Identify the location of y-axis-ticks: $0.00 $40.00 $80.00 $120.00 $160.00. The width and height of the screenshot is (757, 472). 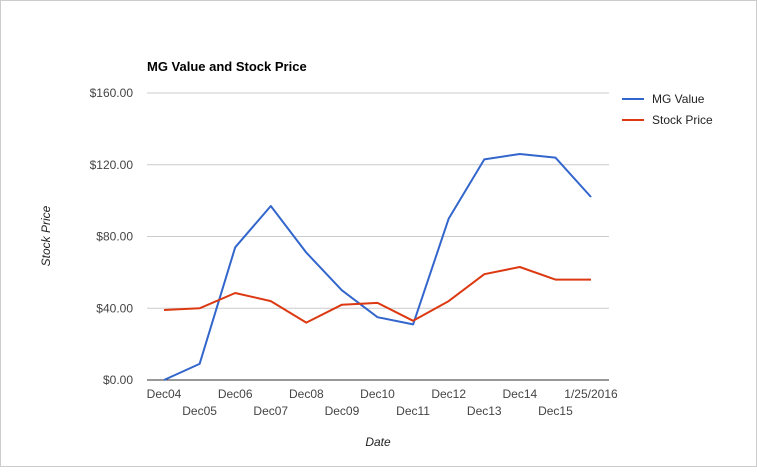
(112, 236).